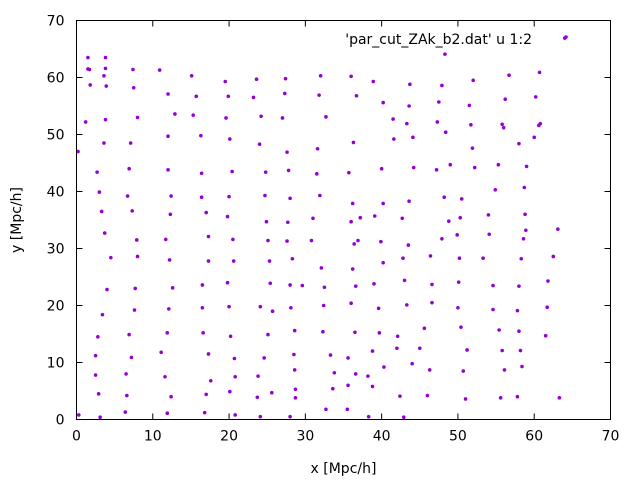  What do you see at coordinates (566, 37) in the screenshot?
I see `legend-marker` at bounding box center [566, 37].